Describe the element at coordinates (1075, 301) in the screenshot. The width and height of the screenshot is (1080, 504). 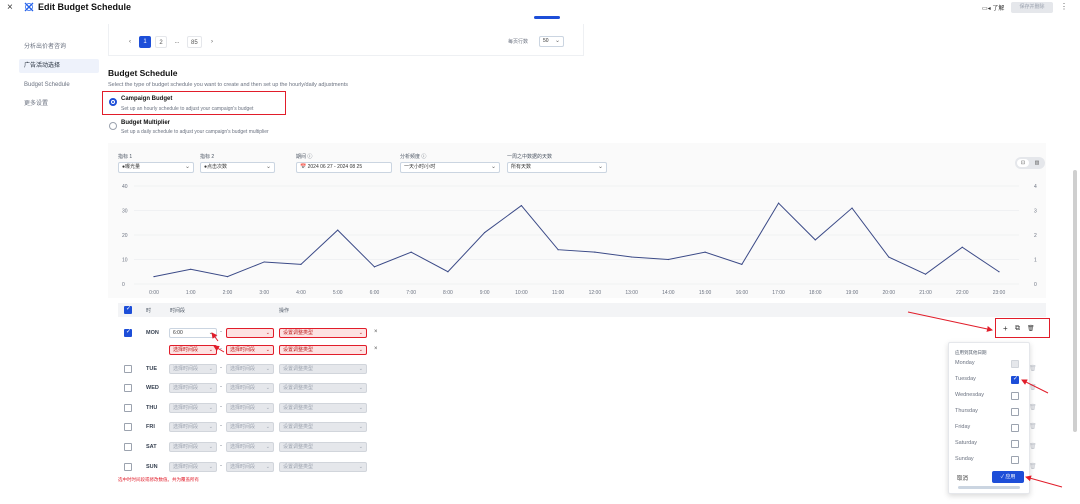
I see `page-scrollbar` at that location.